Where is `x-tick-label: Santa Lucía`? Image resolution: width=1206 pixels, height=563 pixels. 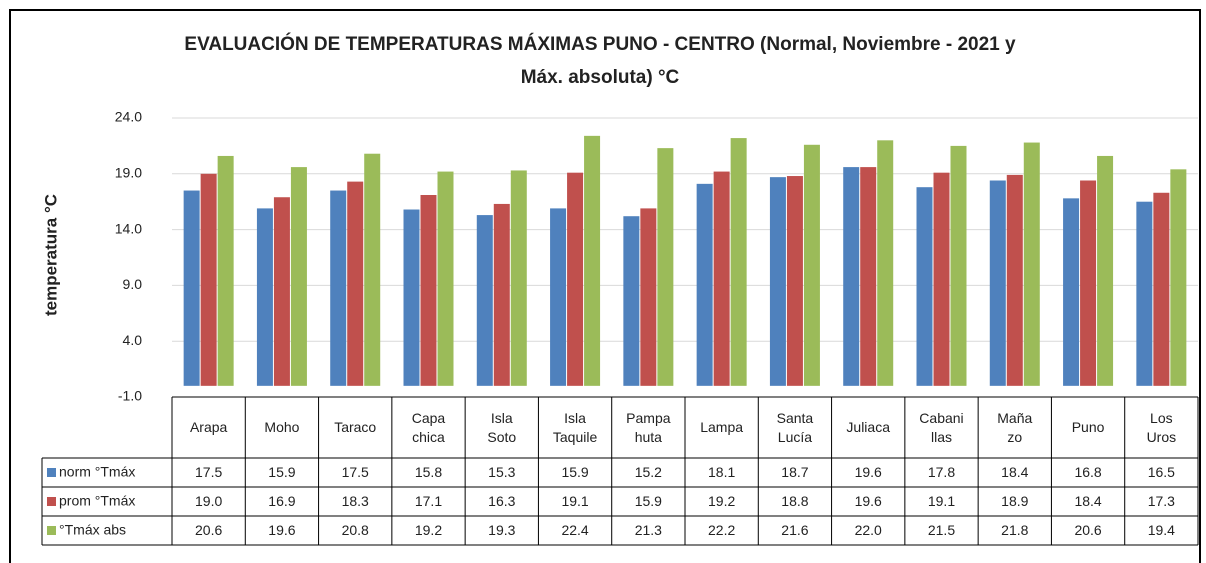 x-tick-label: Santa Lucía is located at coordinates (795, 427).